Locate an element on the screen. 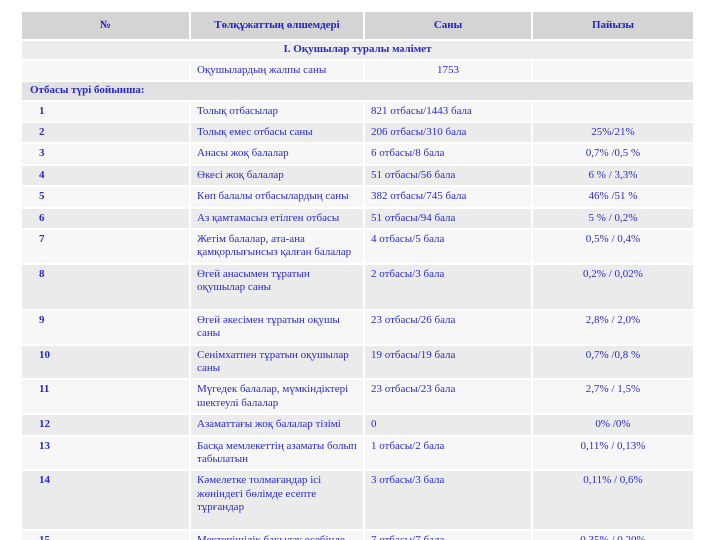 Image resolution: width=720 pixels, height=540 pixels. row-number-cell: 5 is located at coordinates (105, 197).